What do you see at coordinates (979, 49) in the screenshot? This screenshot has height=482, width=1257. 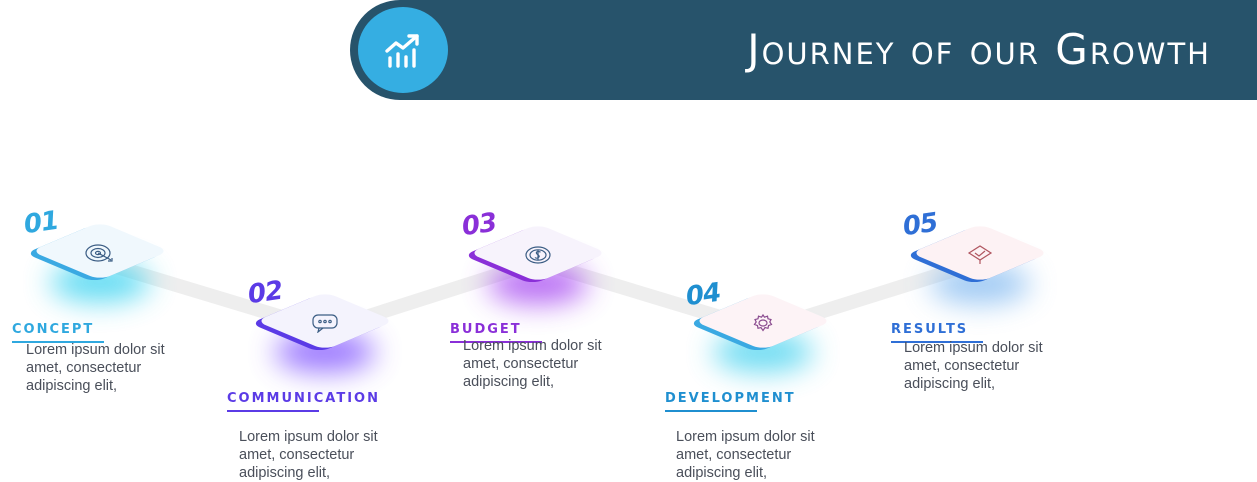 I see `page-title: Journey of our Growth` at bounding box center [979, 49].